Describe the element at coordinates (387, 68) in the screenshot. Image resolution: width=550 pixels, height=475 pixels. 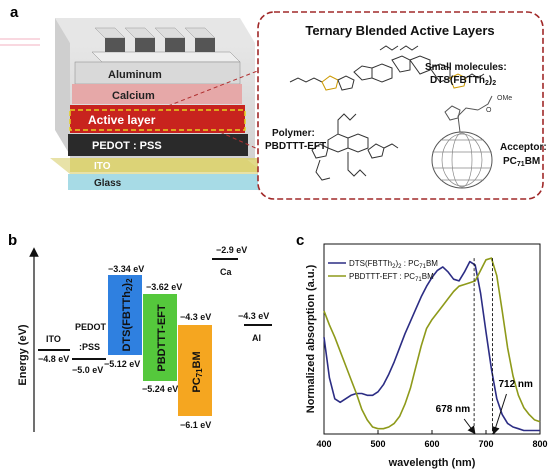
I see `small-molecule-structure` at that location.